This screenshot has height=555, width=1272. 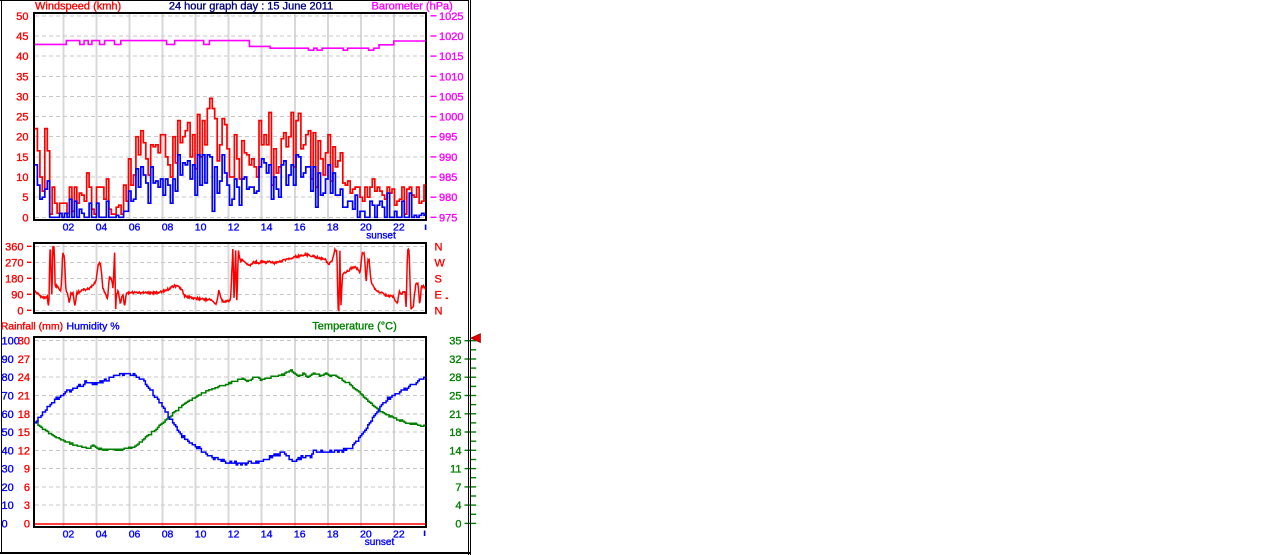 What do you see at coordinates (440, 263) in the screenshot?
I see `svg-text: W` at bounding box center [440, 263].